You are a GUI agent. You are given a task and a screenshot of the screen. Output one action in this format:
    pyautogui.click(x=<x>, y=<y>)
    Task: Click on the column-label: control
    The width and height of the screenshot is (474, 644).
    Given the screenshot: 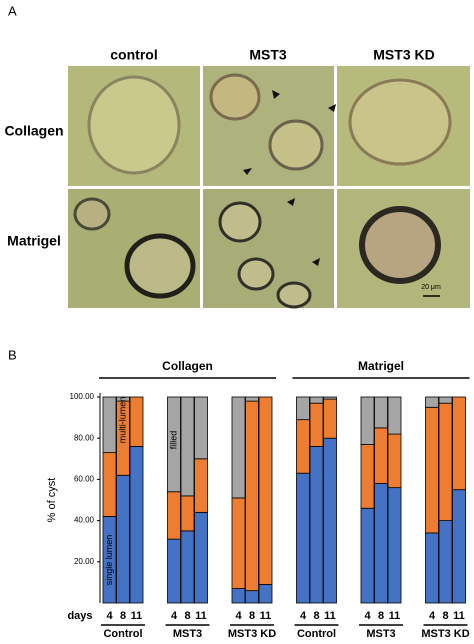 What is the action you would take?
    pyautogui.click(x=133, y=55)
    